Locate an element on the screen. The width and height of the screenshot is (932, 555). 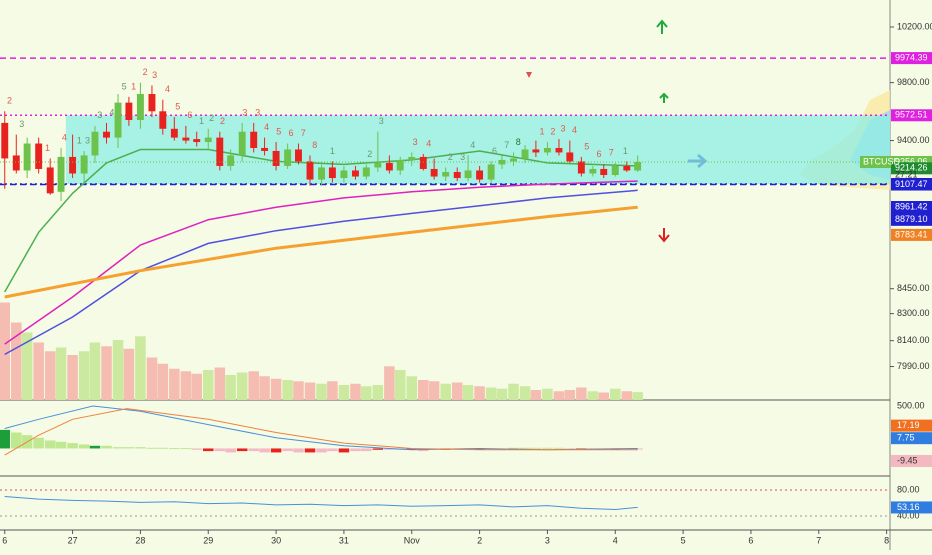
x-tick-label: 5 is located at coordinates (683, 540).